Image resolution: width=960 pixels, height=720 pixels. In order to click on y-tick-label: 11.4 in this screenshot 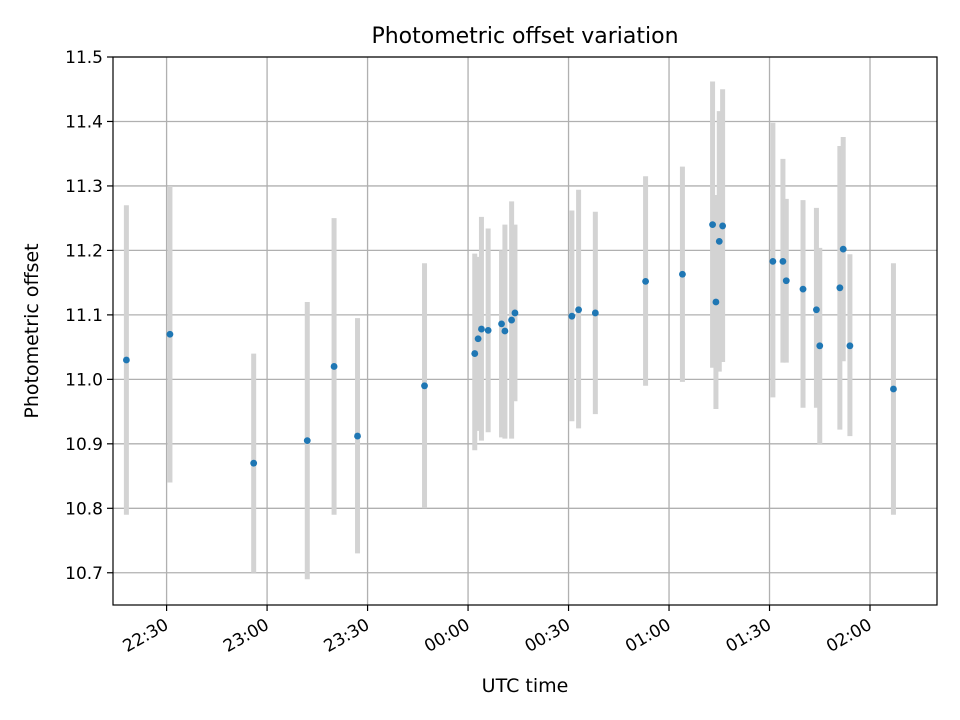, I will do `click(84, 122)`.